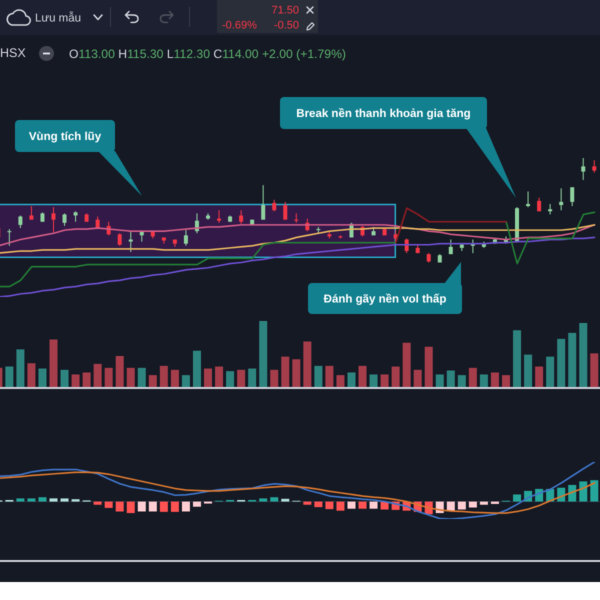 The image size is (600, 600). What do you see at coordinates (58, 18) in the screenshot?
I see `text: Lưu mẫu` at bounding box center [58, 18].